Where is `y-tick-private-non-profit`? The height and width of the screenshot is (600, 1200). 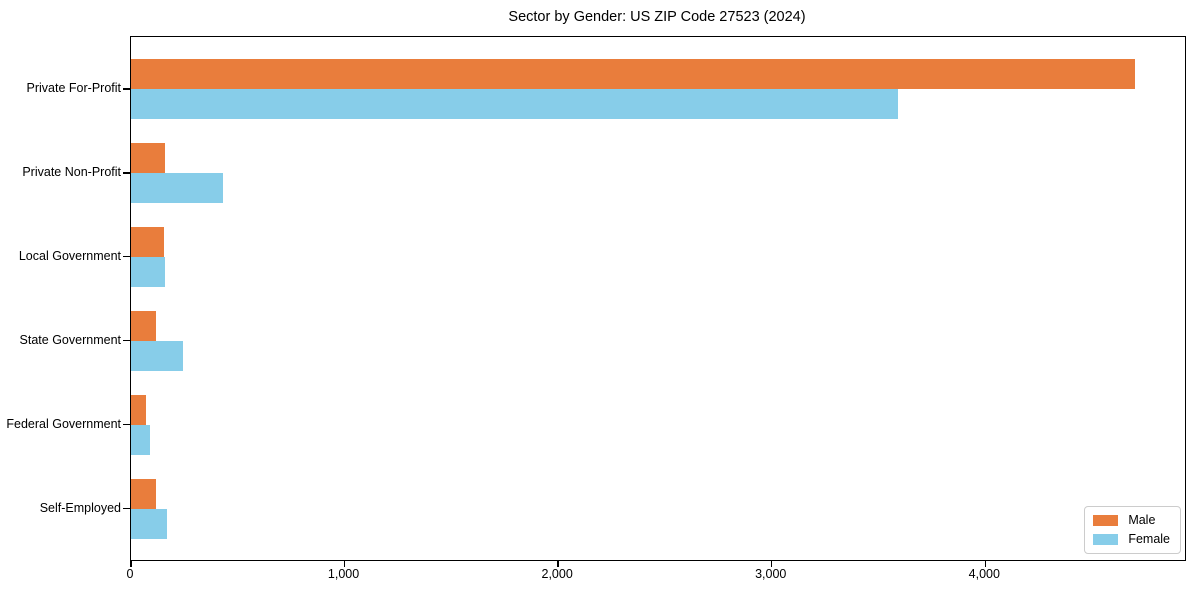 y-tick-private-non-profit is located at coordinates (126, 173).